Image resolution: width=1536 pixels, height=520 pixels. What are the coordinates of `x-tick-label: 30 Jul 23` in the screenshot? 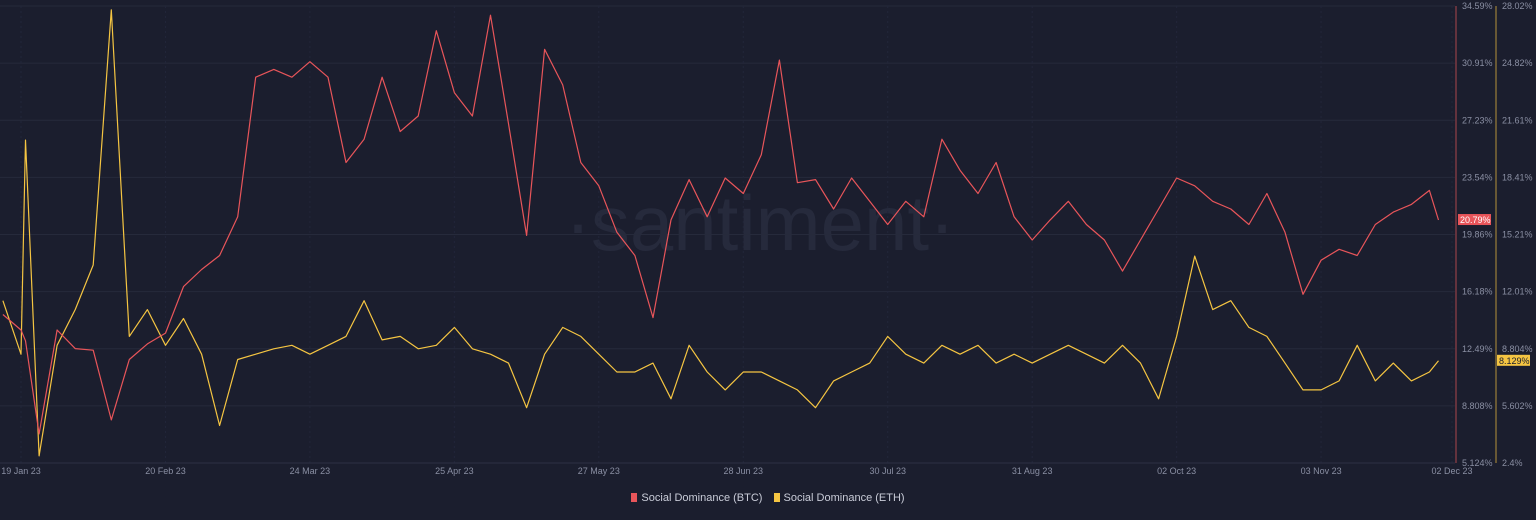 It's located at (887, 471).